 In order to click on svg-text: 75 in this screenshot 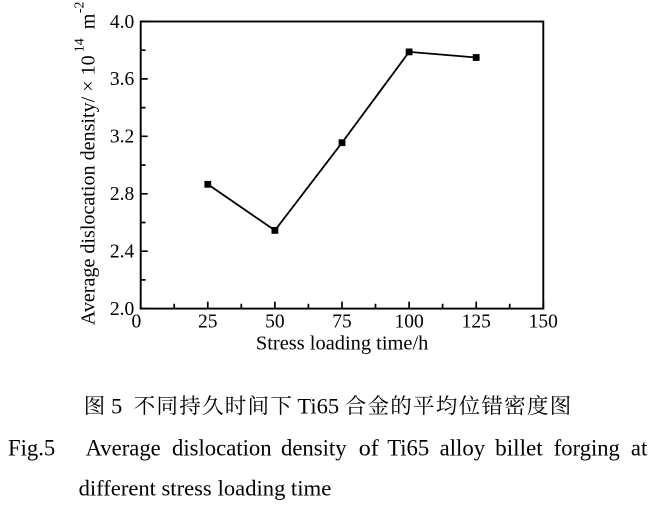, I will do `click(342, 322)`.